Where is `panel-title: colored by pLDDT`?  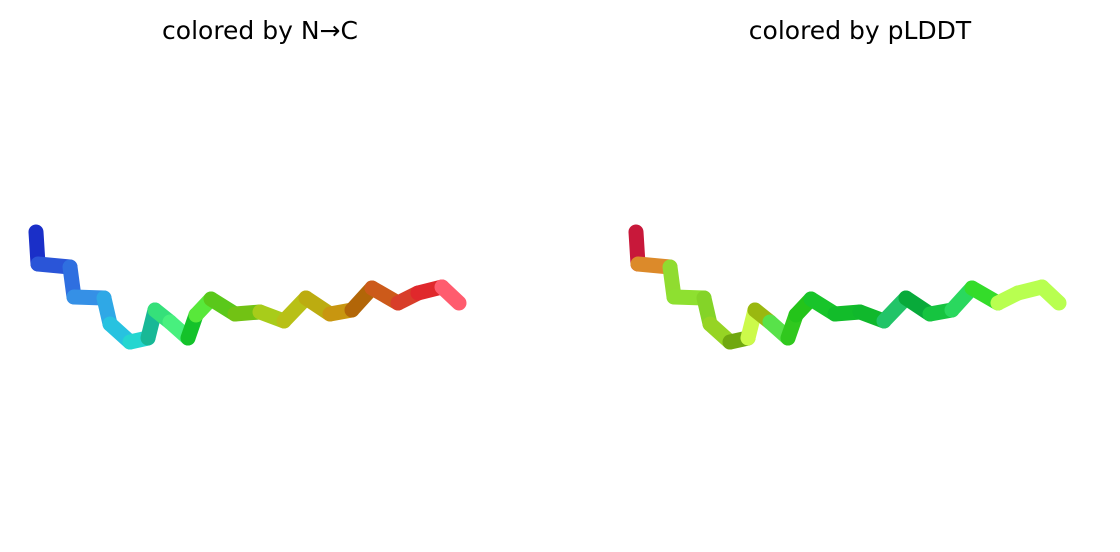 panel-title: colored by pLDDT is located at coordinates (860, 30).